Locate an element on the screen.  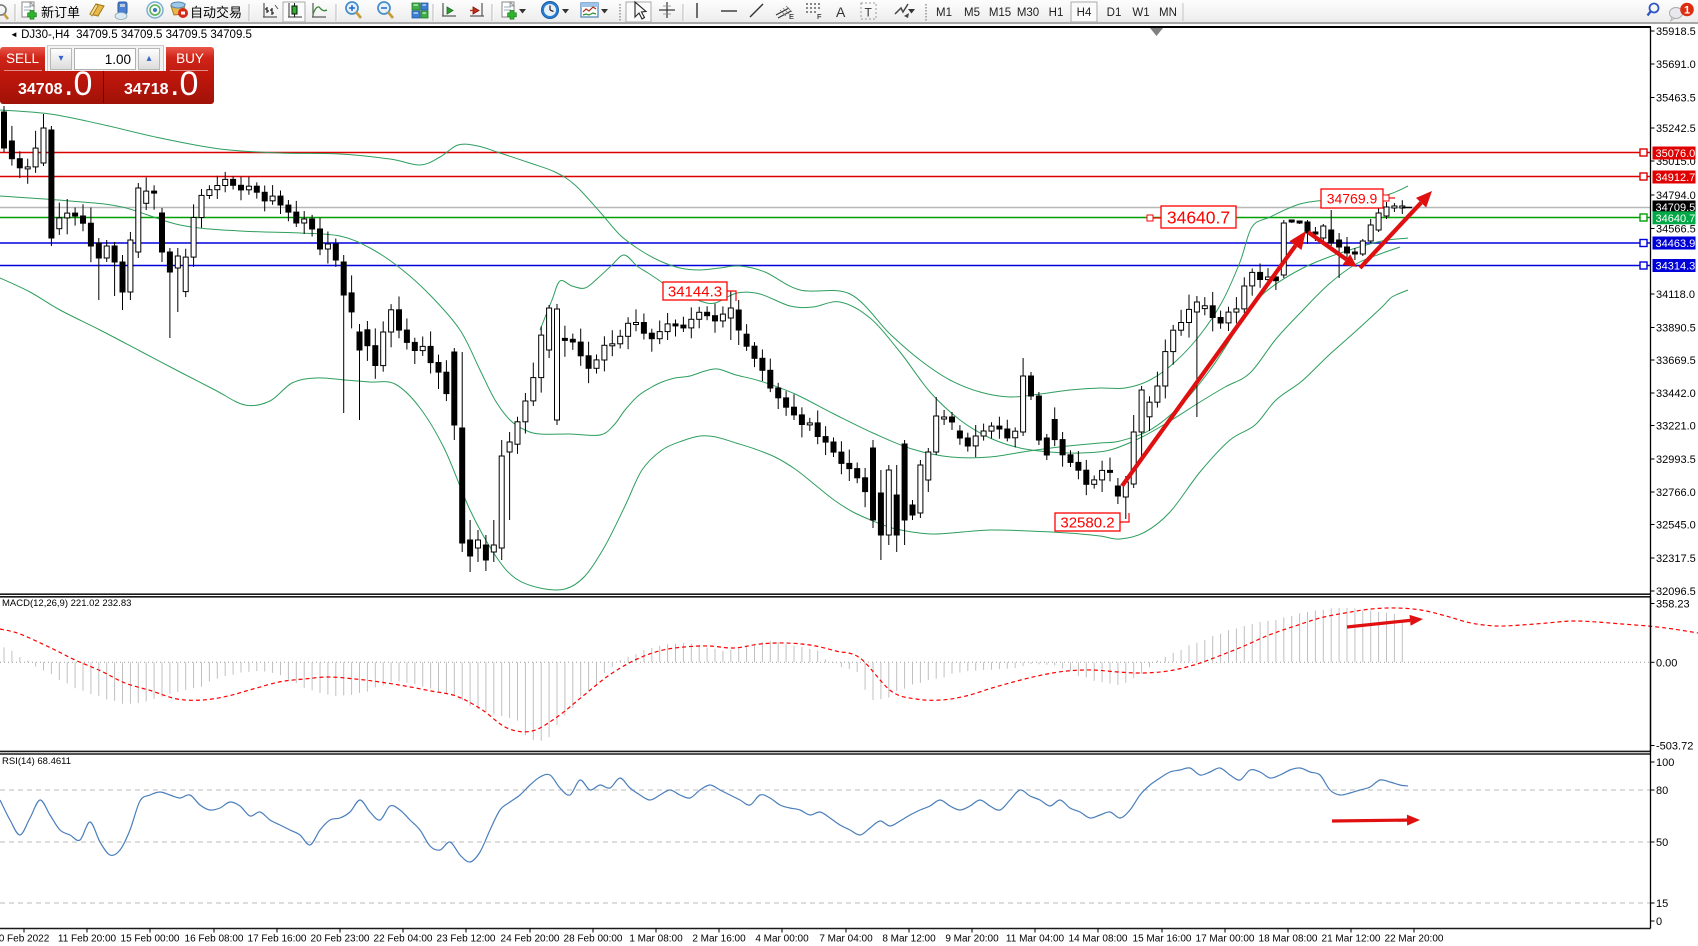
svg-text: 15 Mar 16:00 is located at coordinates (1162, 939).